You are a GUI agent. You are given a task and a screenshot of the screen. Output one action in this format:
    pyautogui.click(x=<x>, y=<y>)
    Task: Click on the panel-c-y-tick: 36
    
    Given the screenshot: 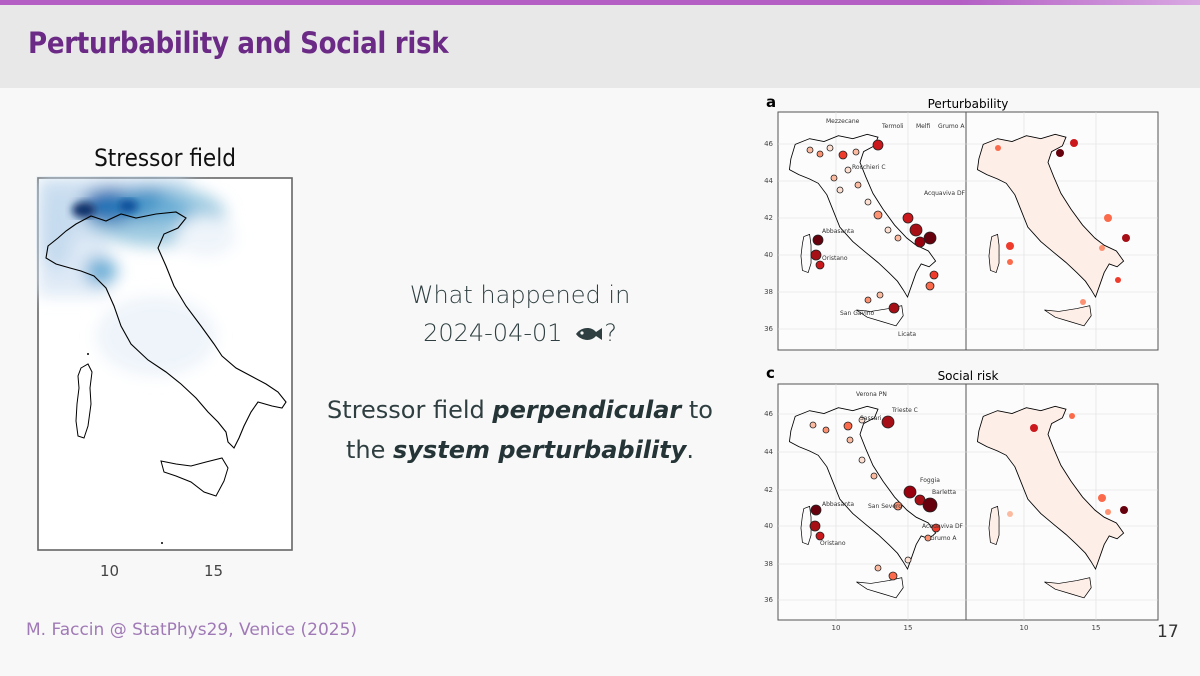 What is the action you would take?
    pyautogui.click(x=768, y=600)
    